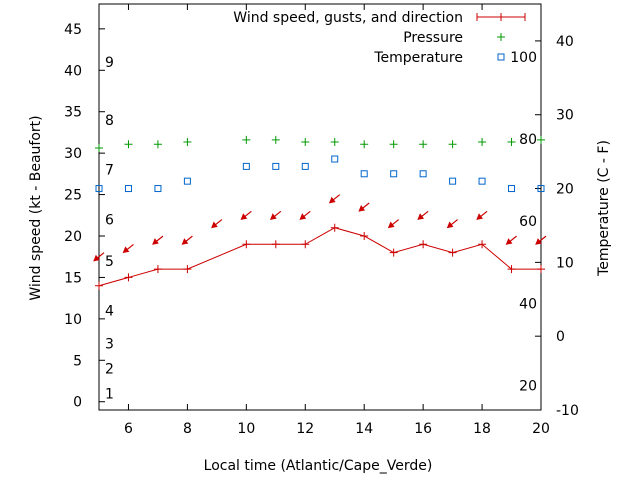 The image size is (640, 480). I want to click on fahrenheit-label: 60, so click(528, 222).